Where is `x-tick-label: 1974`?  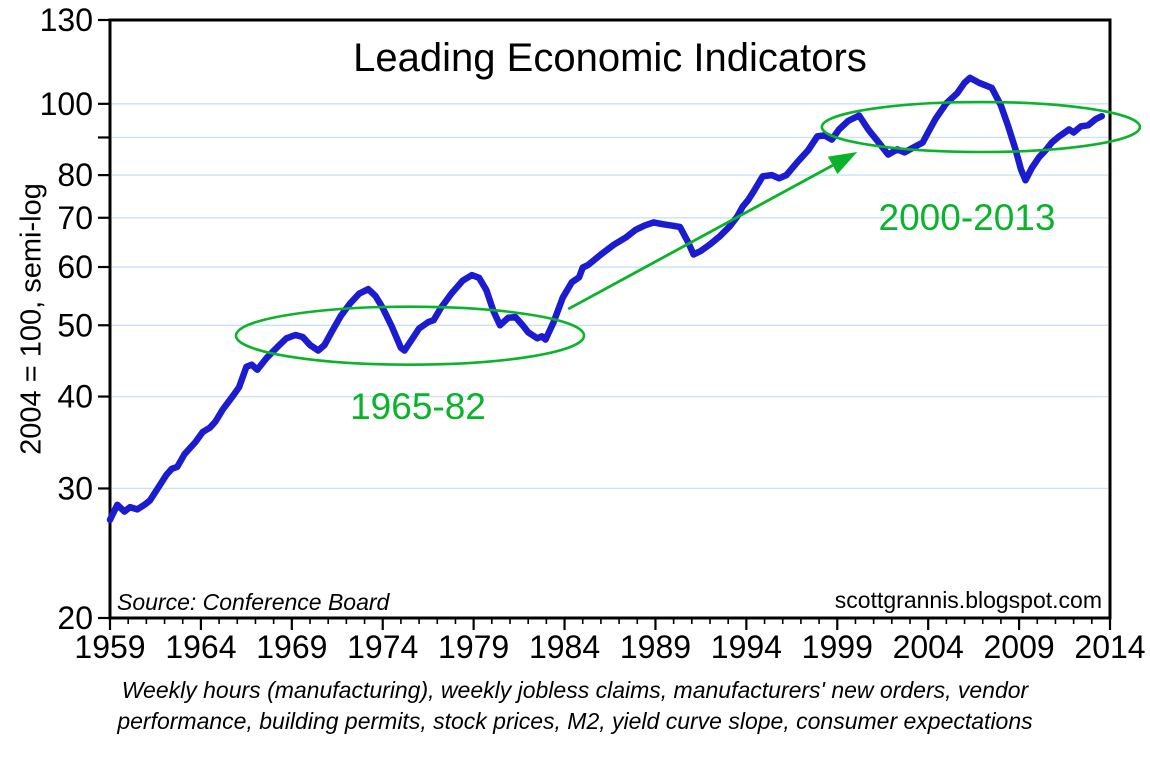 x-tick-label: 1974 is located at coordinates (382, 647).